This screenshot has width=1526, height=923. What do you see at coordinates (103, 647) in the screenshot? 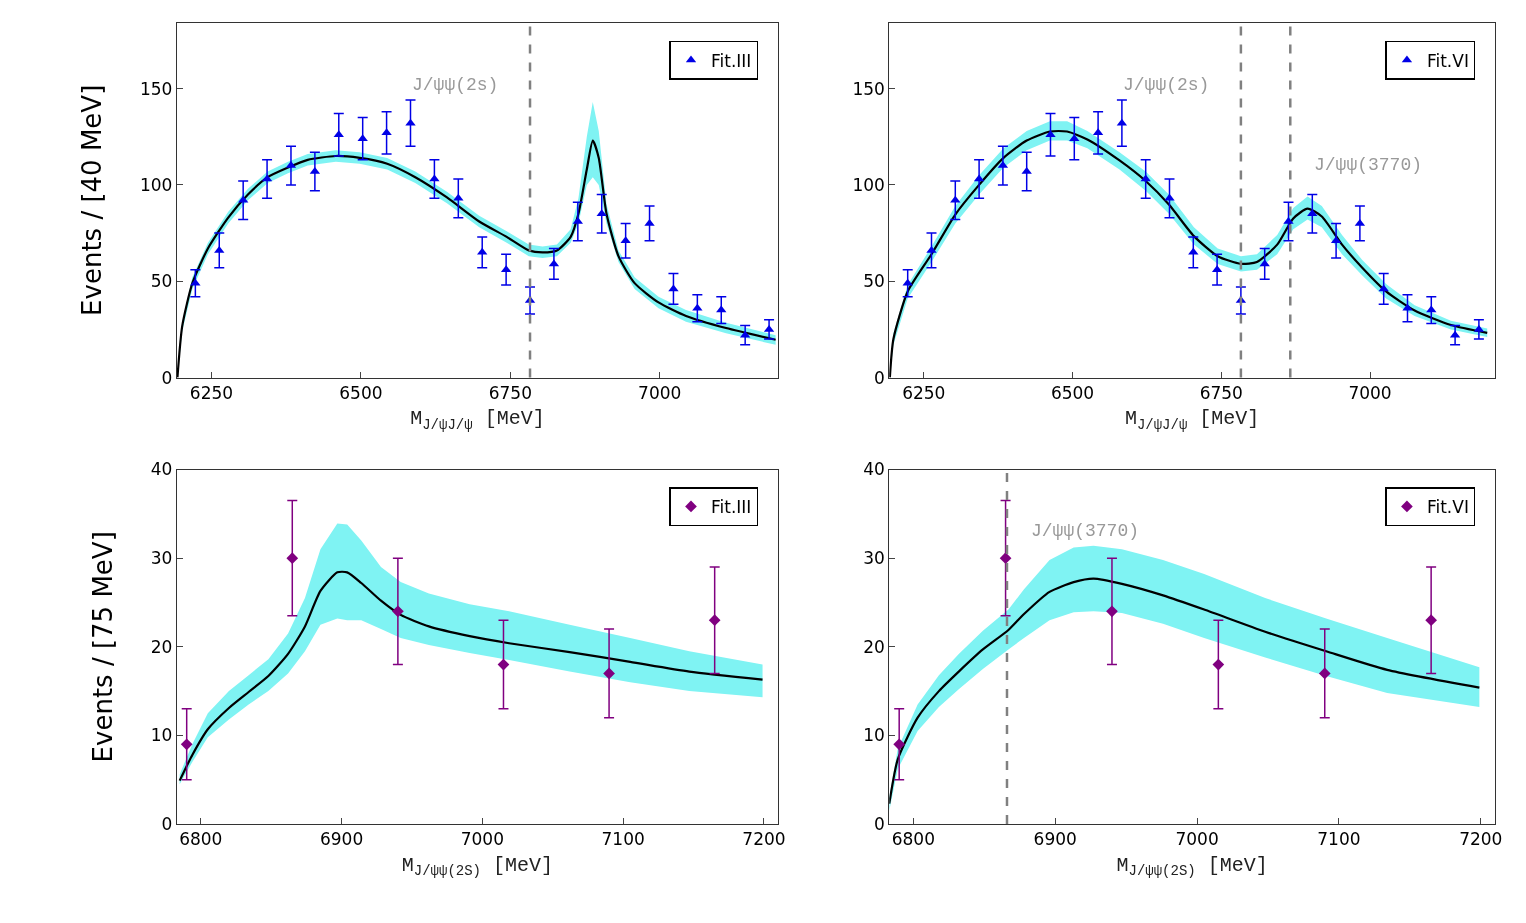
I see `y-axis-title: Events / [75 MeV]` at bounding box center [103, 647].